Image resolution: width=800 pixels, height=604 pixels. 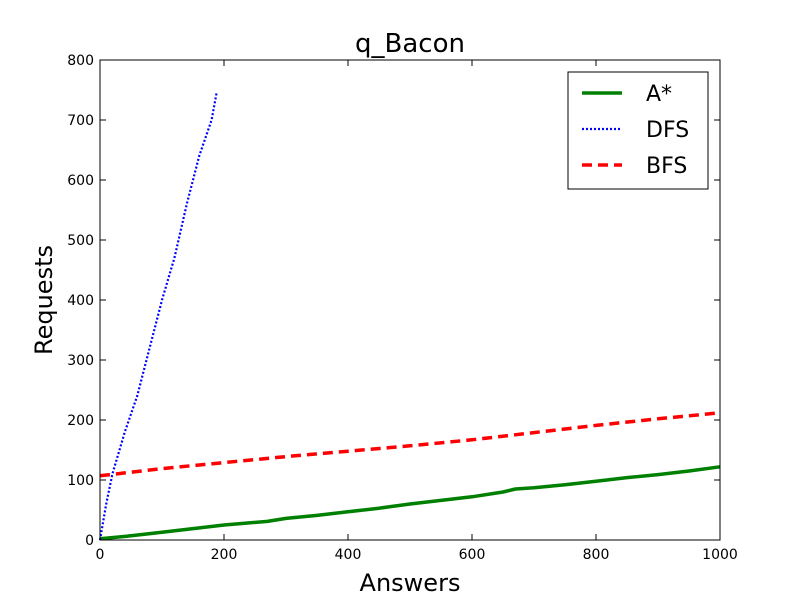 I want to click on y-tick-label: 400, so click(x=80, y=301).